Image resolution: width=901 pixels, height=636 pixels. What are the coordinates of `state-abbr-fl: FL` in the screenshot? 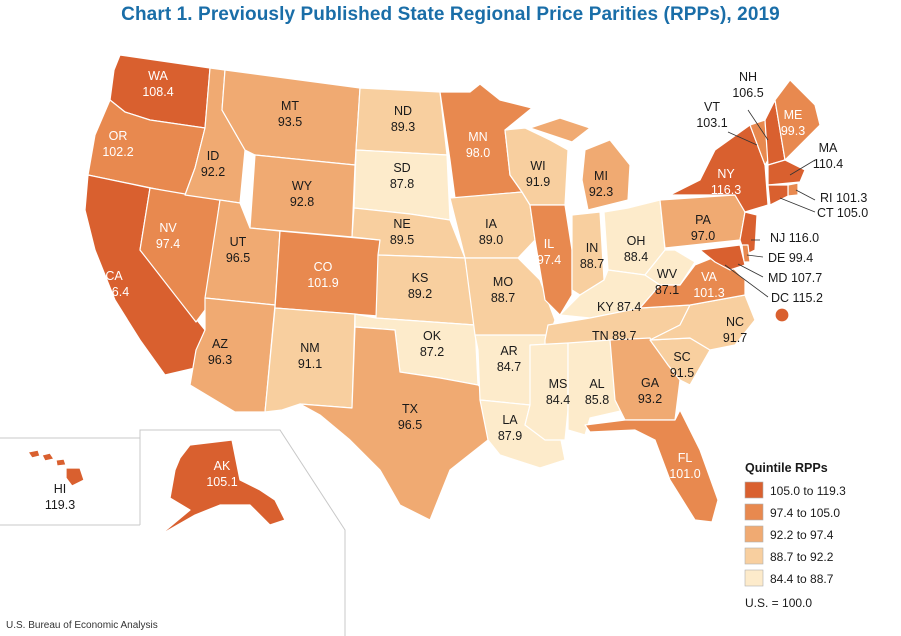 It's located at (685, 458).